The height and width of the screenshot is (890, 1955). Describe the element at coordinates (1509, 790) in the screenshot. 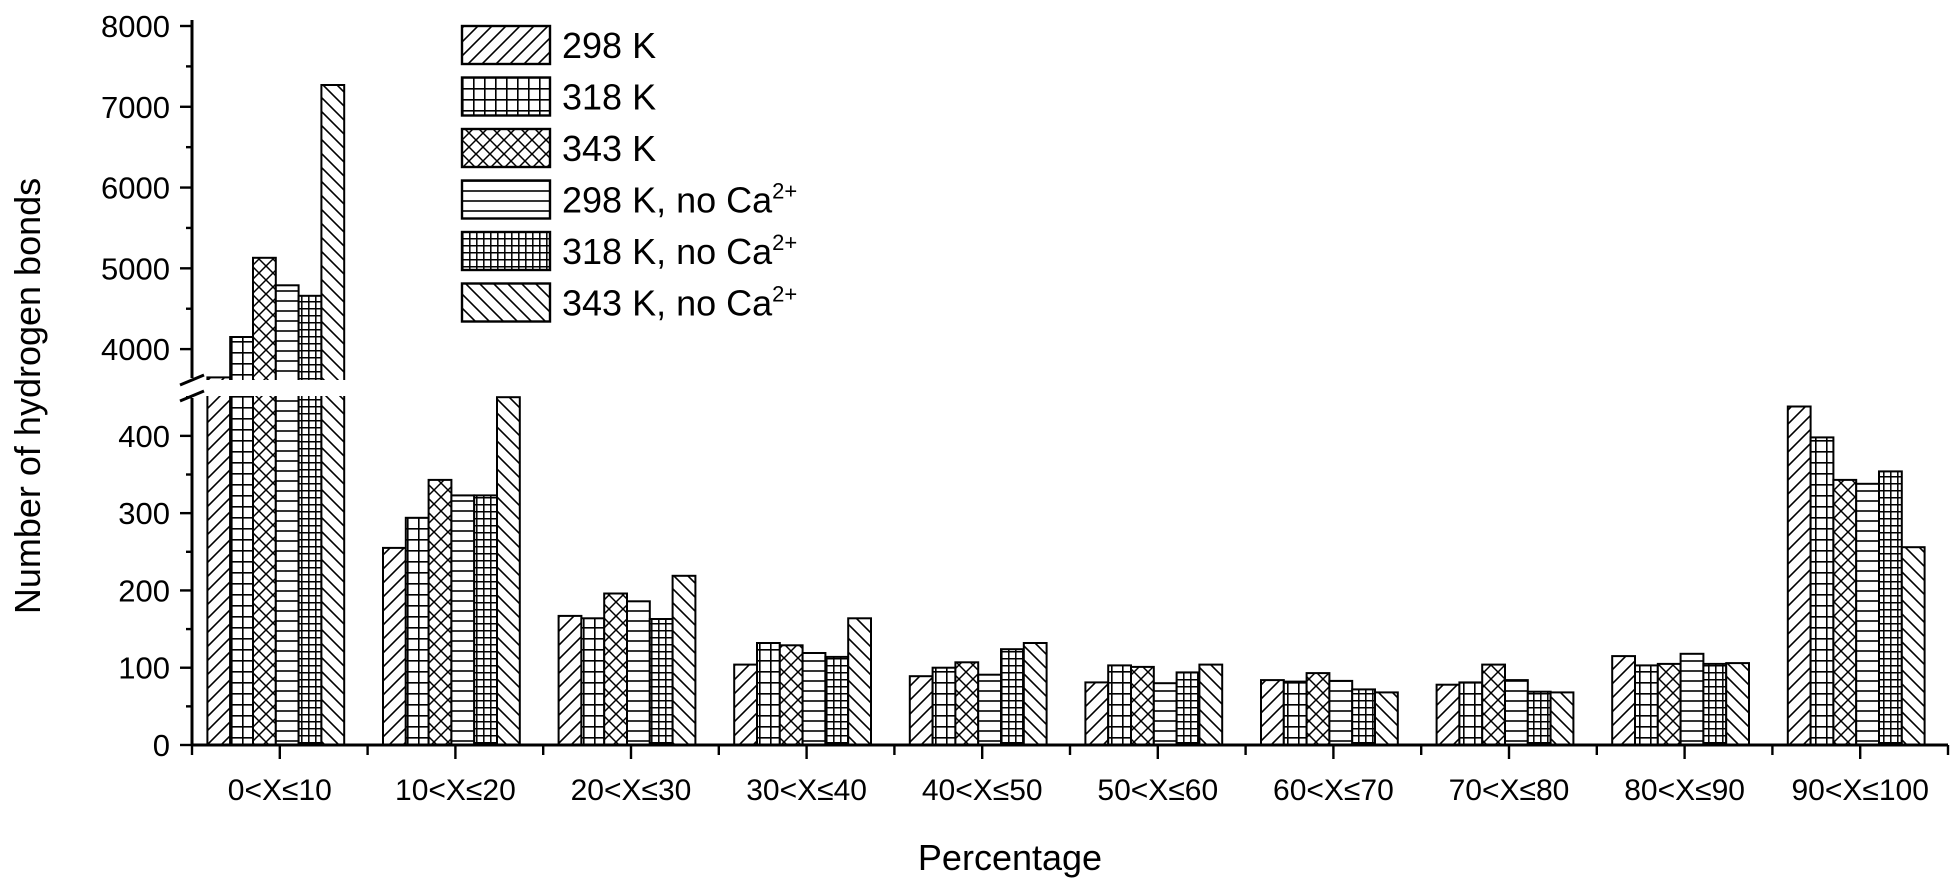

I see `x-tick-label-8: 70<X≤80` at that location.